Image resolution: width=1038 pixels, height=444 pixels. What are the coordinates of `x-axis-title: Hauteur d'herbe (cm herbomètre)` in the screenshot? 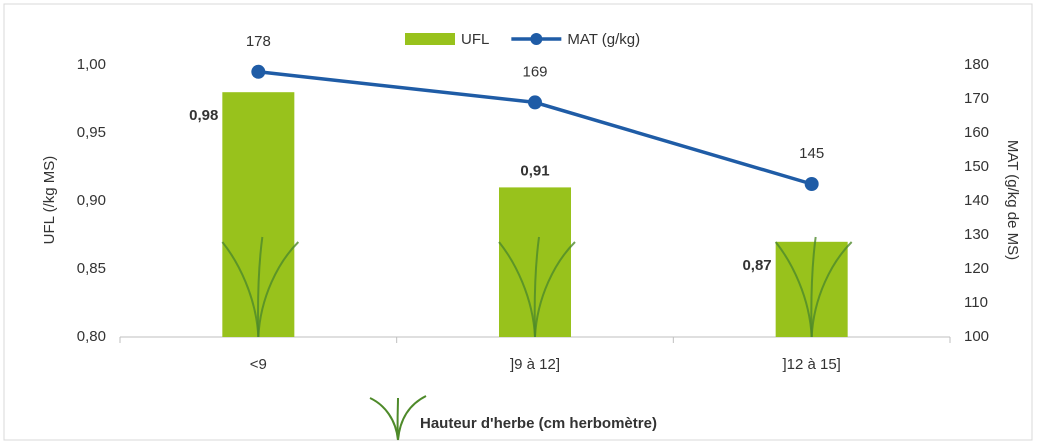 It's located at (538, 423).